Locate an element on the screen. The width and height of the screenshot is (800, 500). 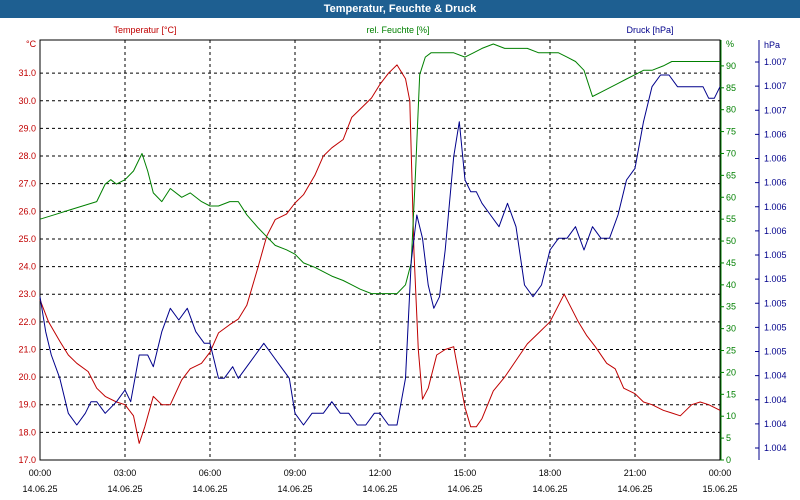
humidity-tick-label: 90 is located at coordinates (731, 66).